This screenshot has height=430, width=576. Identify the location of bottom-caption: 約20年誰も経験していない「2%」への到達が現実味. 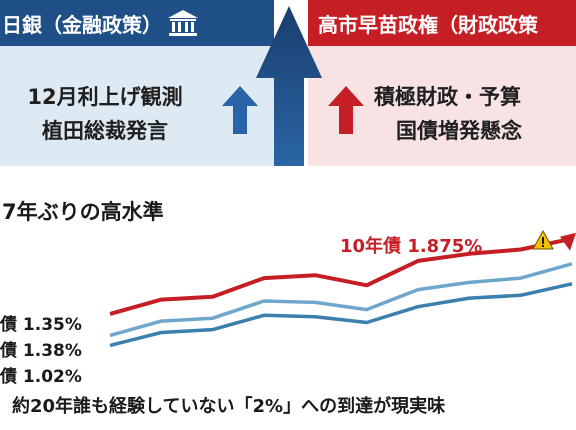
(229, 406).